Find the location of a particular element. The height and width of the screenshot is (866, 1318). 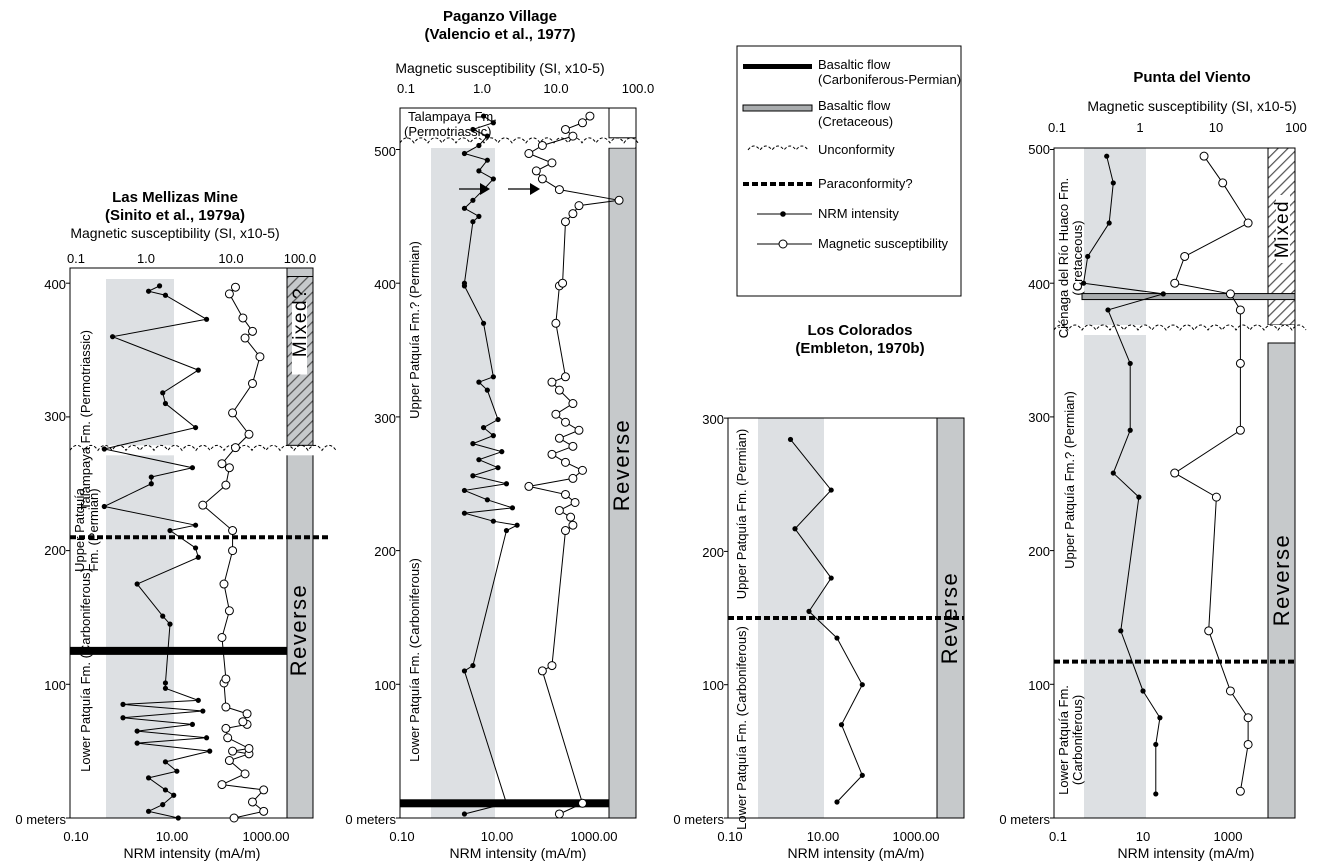

panel1-shaded-band is located at coordinates (140, 548).